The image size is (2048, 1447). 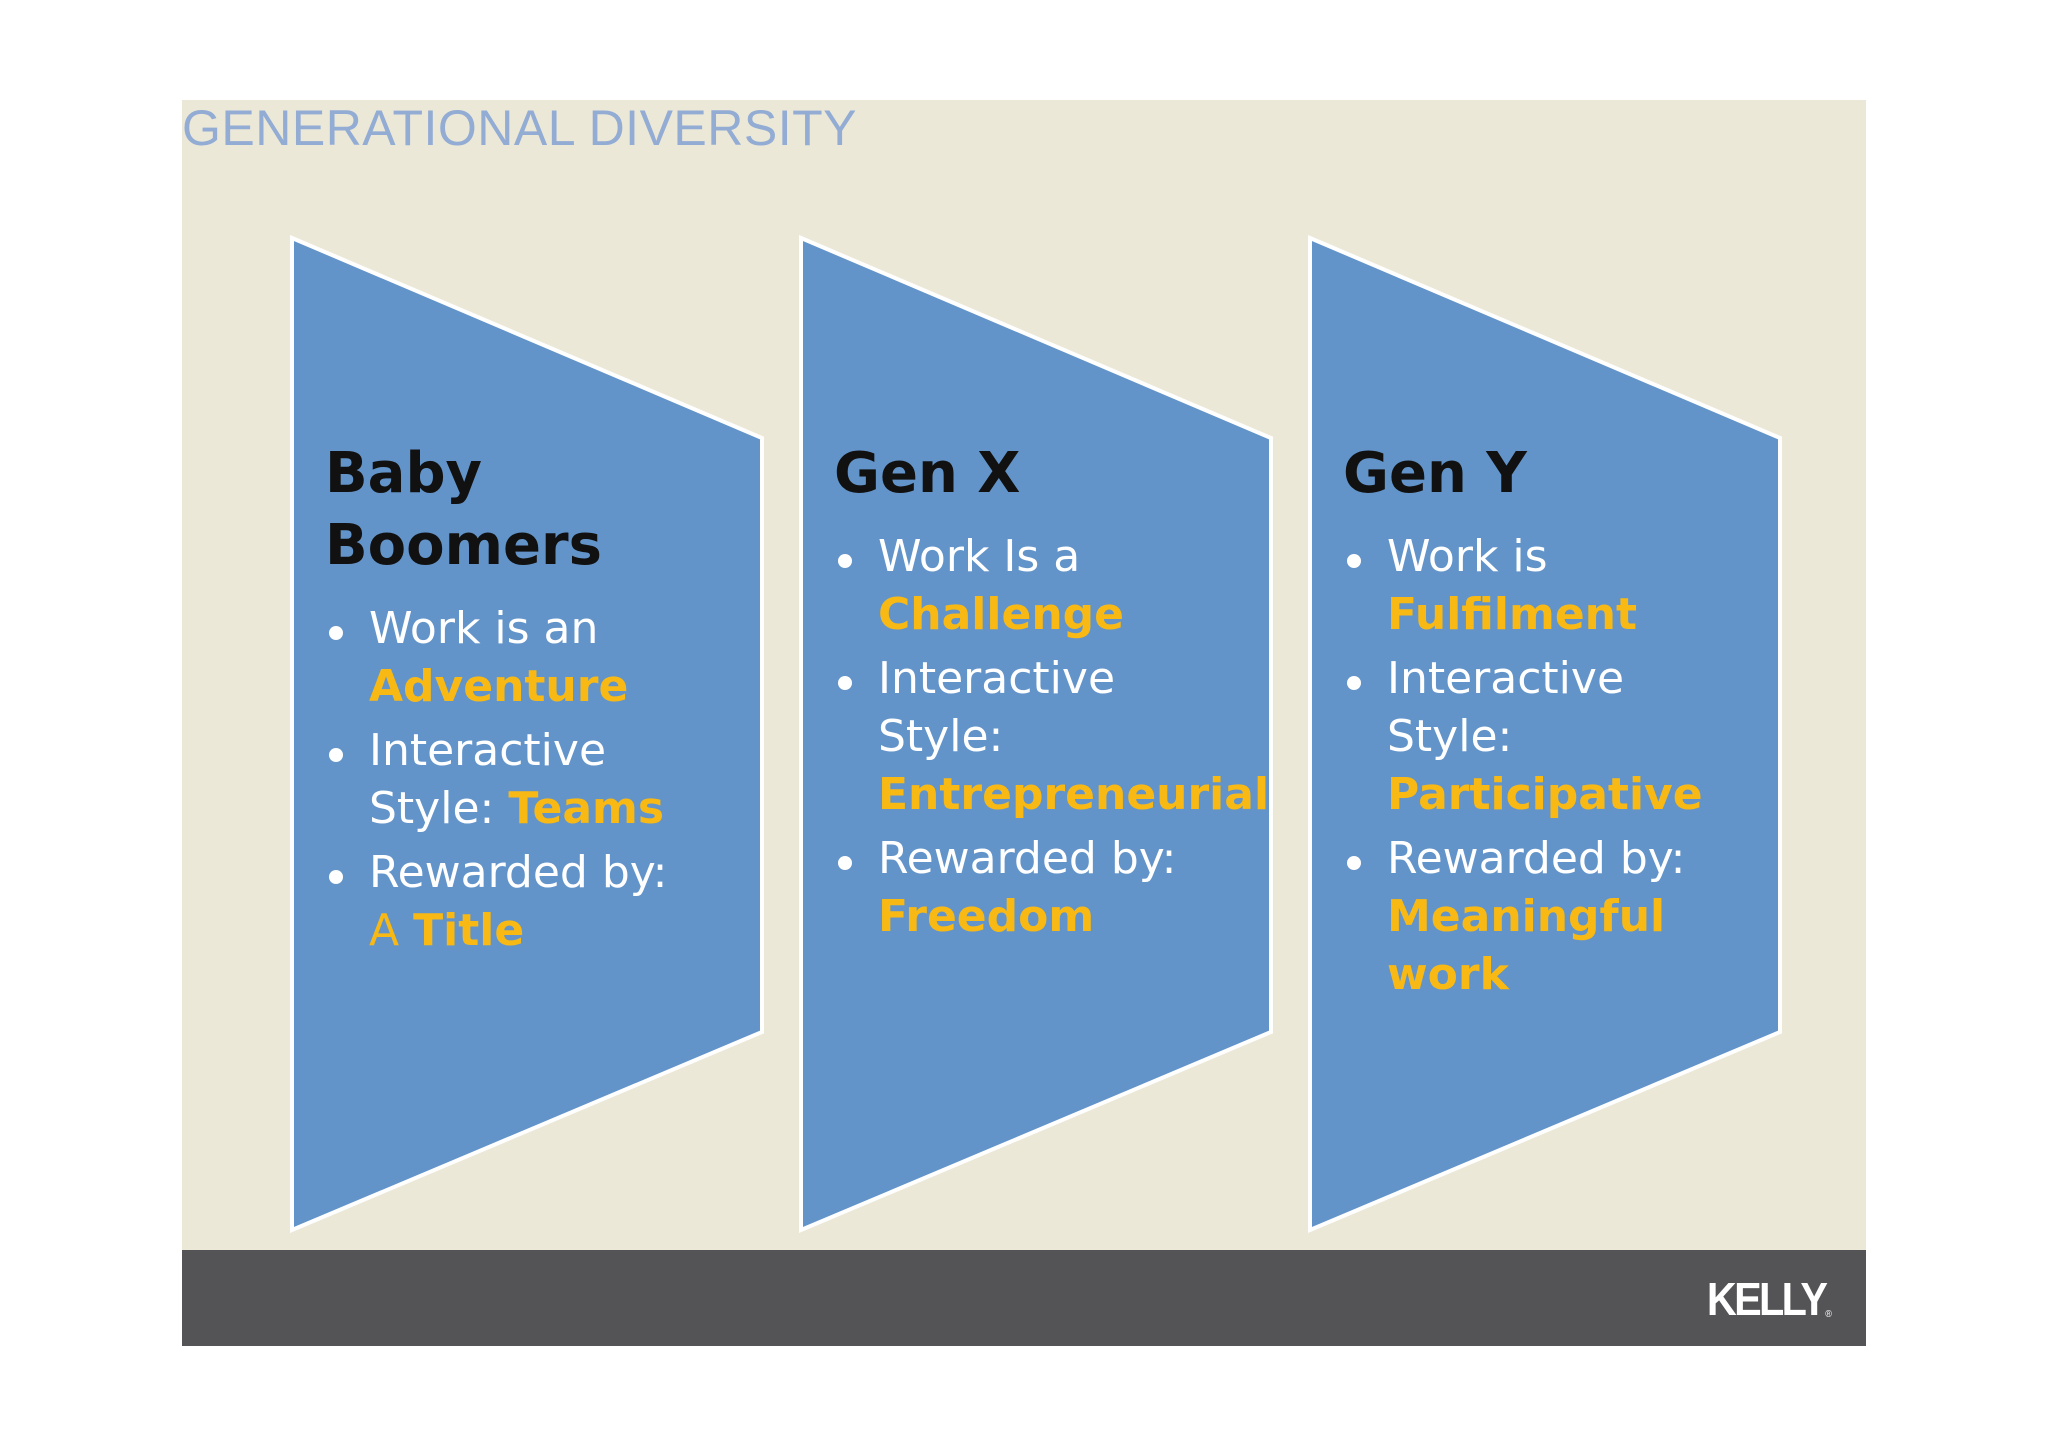 I want to click on bullet-item: Rewarded by: Meaningful work, so click(x=1533, y=917).